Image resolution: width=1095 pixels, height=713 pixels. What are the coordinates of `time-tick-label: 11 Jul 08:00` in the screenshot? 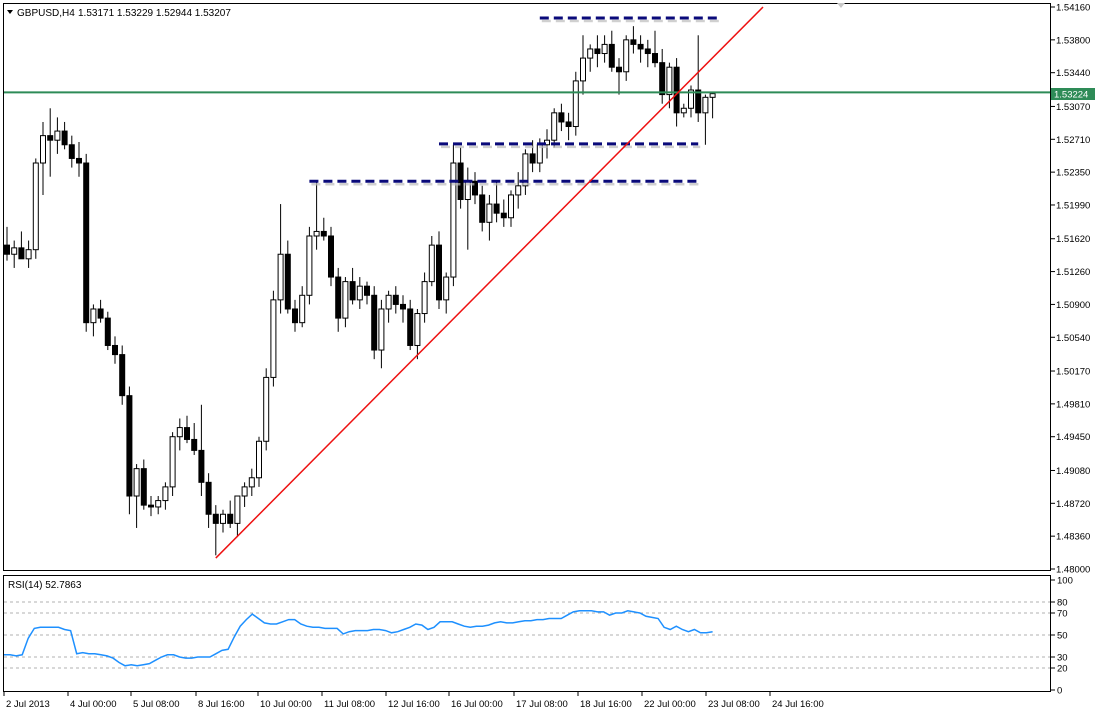 It's located at (349, 704).